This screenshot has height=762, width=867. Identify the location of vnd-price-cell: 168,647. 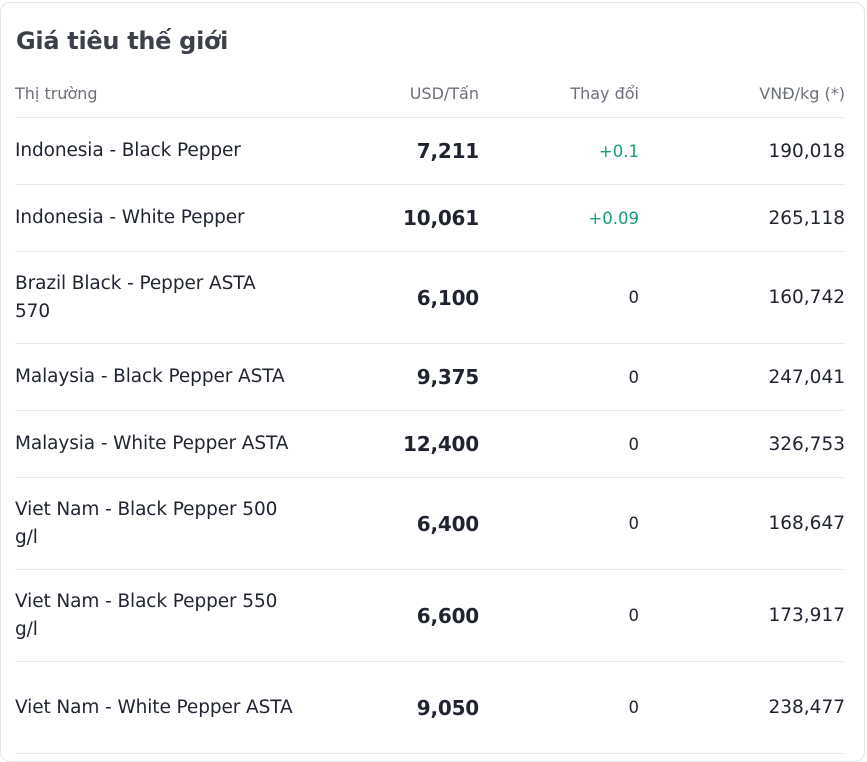
(742, 523).